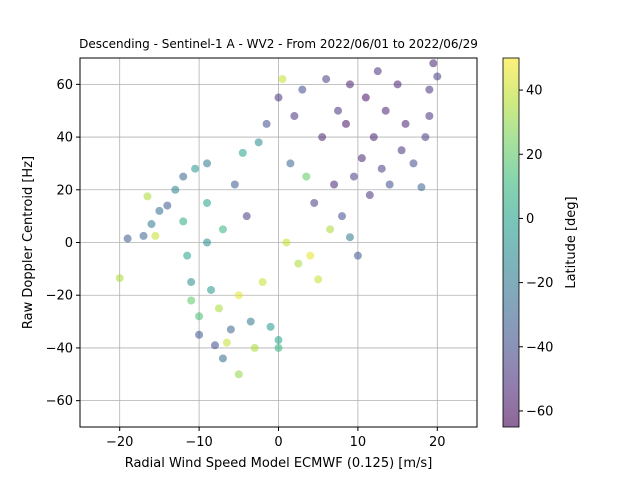  I want to click on x-tick-label: 20, so click(437, 442).